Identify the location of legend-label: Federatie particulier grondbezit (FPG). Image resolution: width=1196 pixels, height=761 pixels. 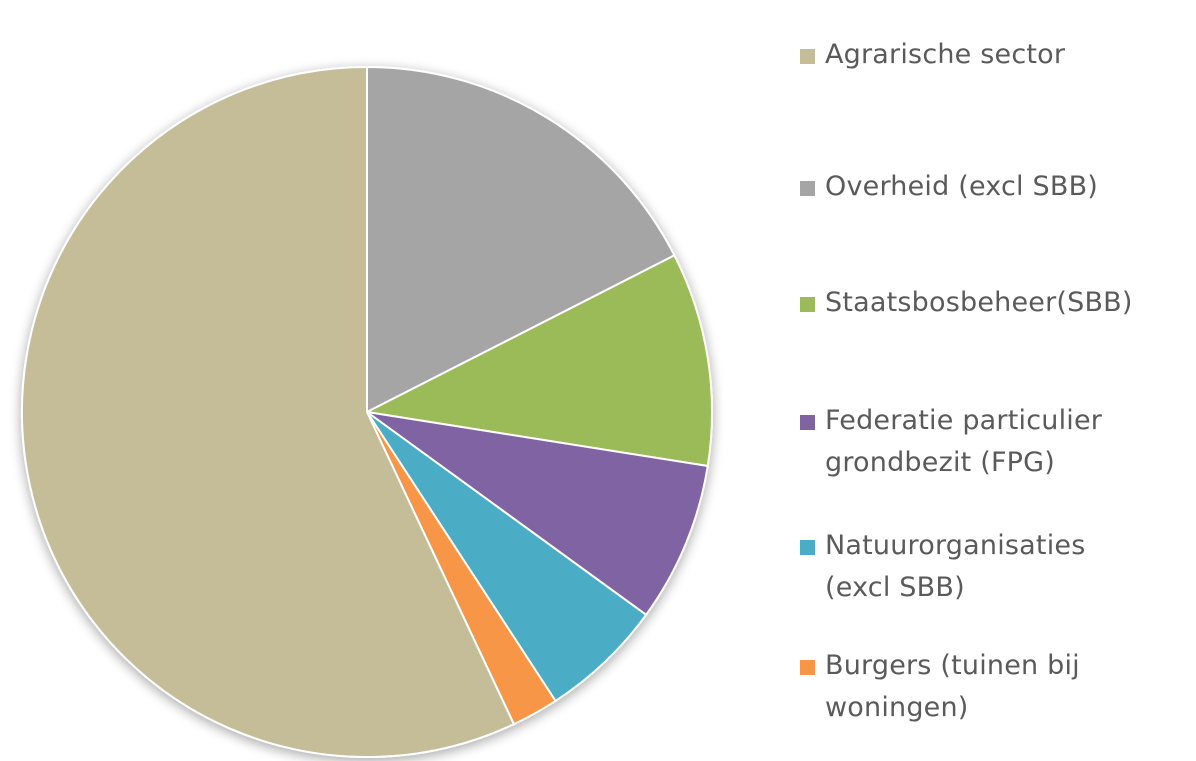
(995, 442).